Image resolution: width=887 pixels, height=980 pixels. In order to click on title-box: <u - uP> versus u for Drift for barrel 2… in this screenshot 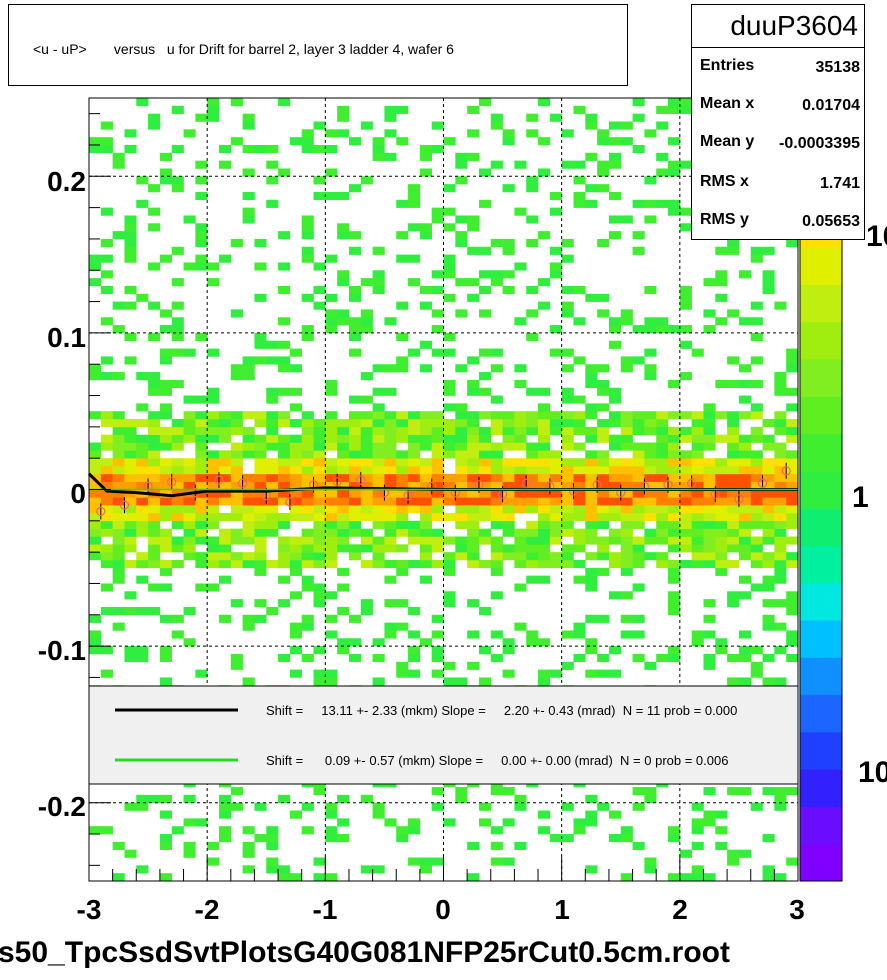, I will do `click(318, 45)`.